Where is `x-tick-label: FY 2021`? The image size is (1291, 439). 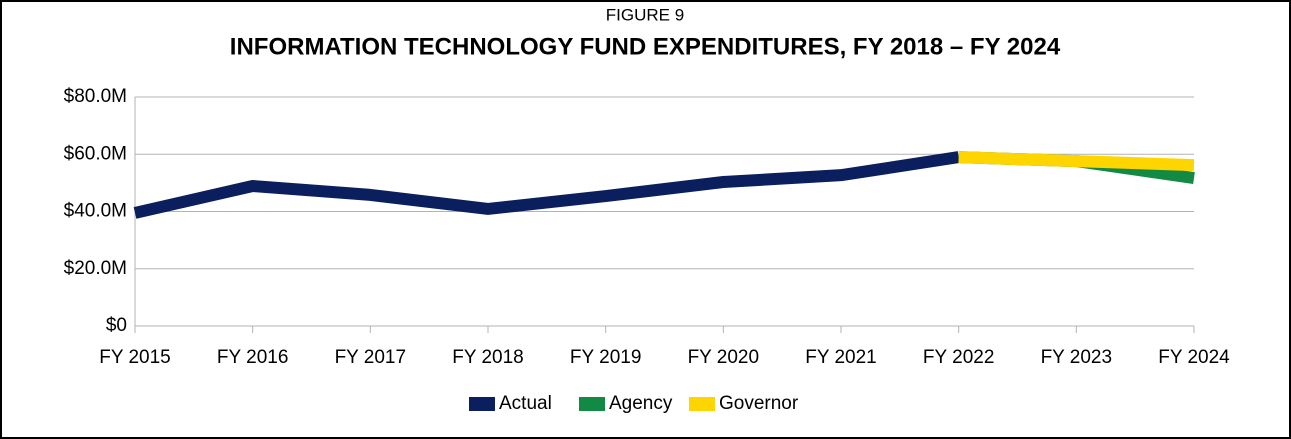
x-tick-label: FY 2021 is located at coordinates (840, 357).